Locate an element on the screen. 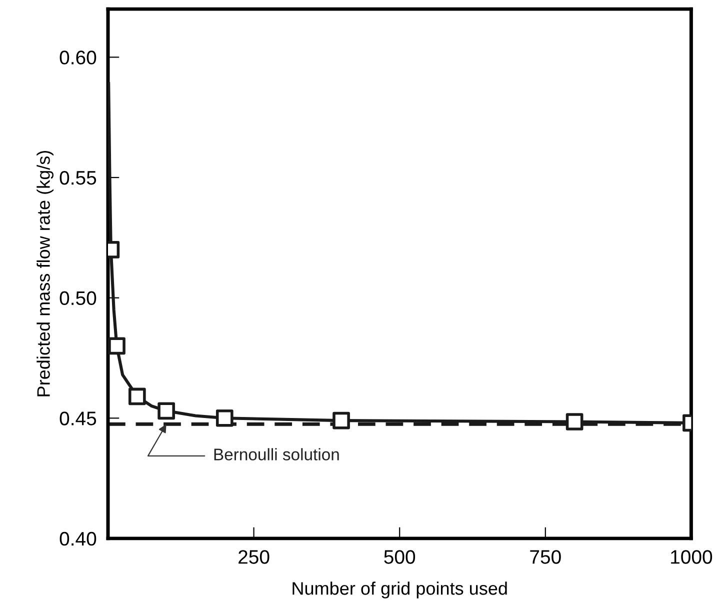 This screenshot has width=720, height=605. ref-line-label: Bernoulli solution is located at coordinates (276, 454).